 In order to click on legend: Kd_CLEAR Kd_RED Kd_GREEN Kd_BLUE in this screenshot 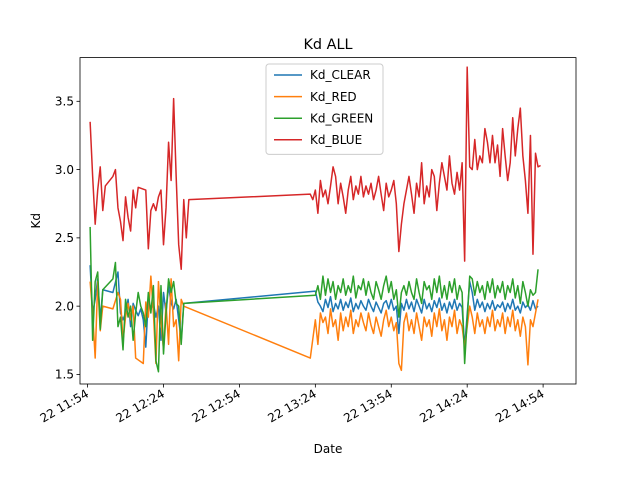, I will do `click(324, 109)`.